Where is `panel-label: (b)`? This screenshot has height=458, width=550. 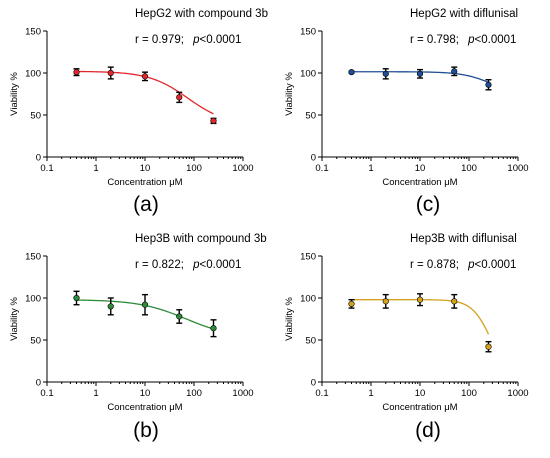 panel-label: (b) is located at coordinates (146, 430).